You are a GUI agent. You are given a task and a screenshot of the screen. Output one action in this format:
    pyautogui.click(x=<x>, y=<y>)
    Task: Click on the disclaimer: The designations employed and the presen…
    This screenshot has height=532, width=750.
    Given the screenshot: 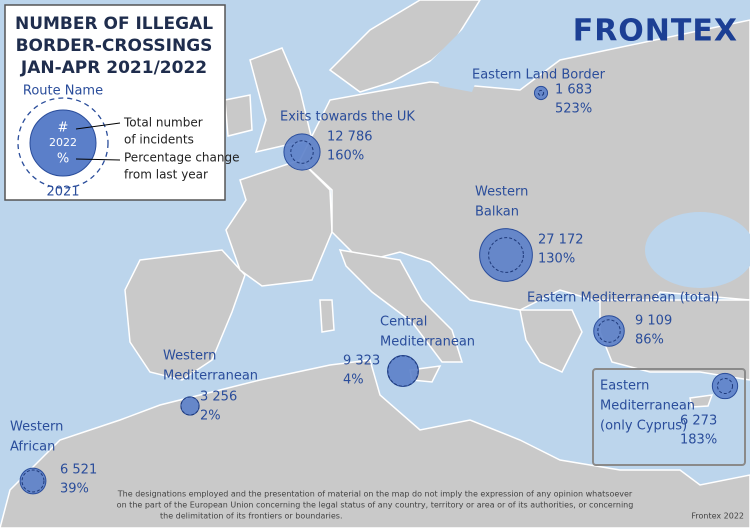 What is the action you would take?
    pyautogui.click(x=375, y=494)
    